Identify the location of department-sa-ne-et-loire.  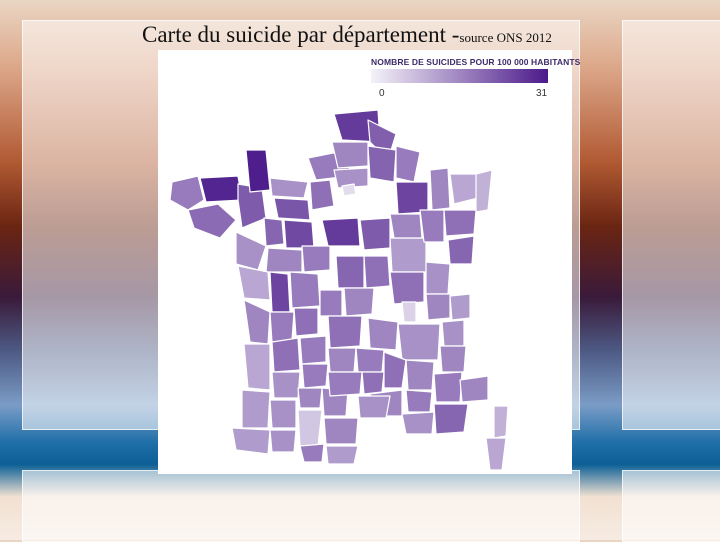
(407, 288).